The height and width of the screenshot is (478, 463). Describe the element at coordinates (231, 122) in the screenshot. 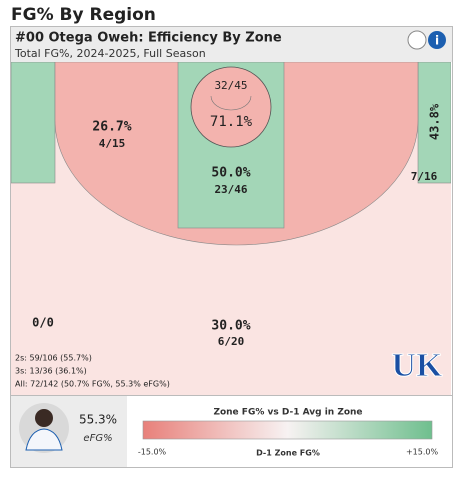

I see `zone-pct: 71.1%` at that location.